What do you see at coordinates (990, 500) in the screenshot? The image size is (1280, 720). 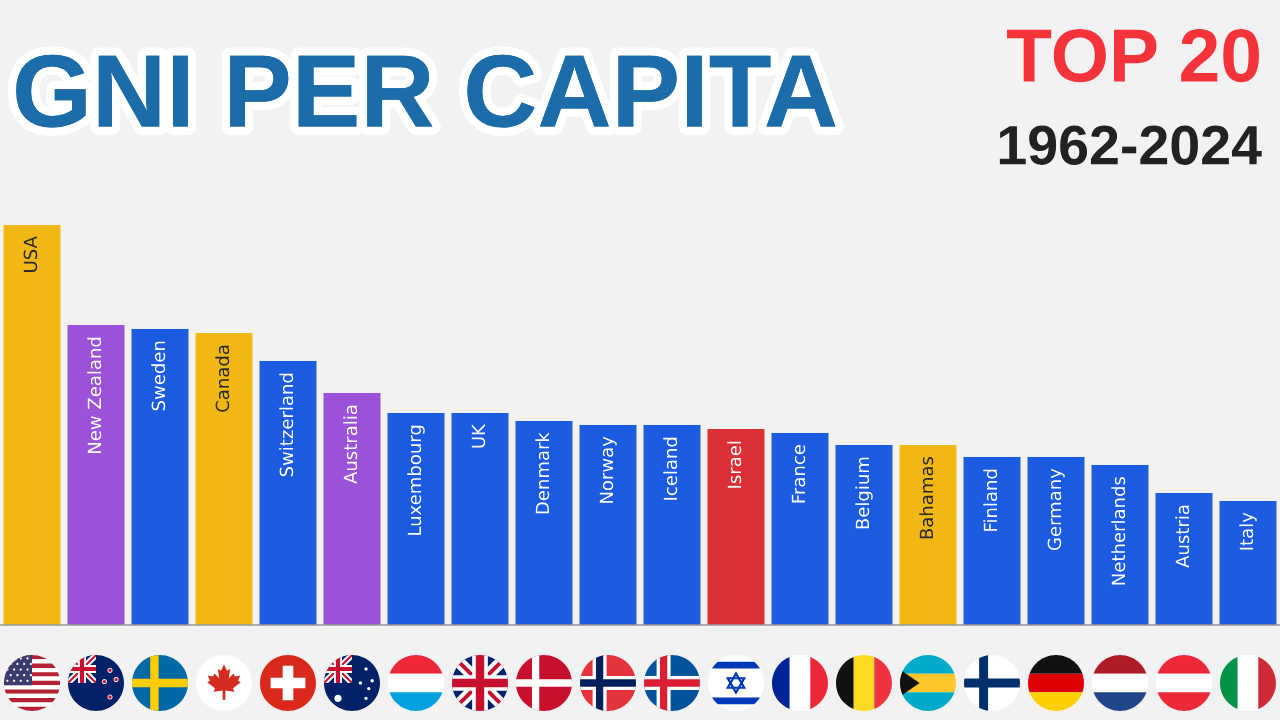 I see `x-tick-label: Finland` at bounding box center [990, 500].